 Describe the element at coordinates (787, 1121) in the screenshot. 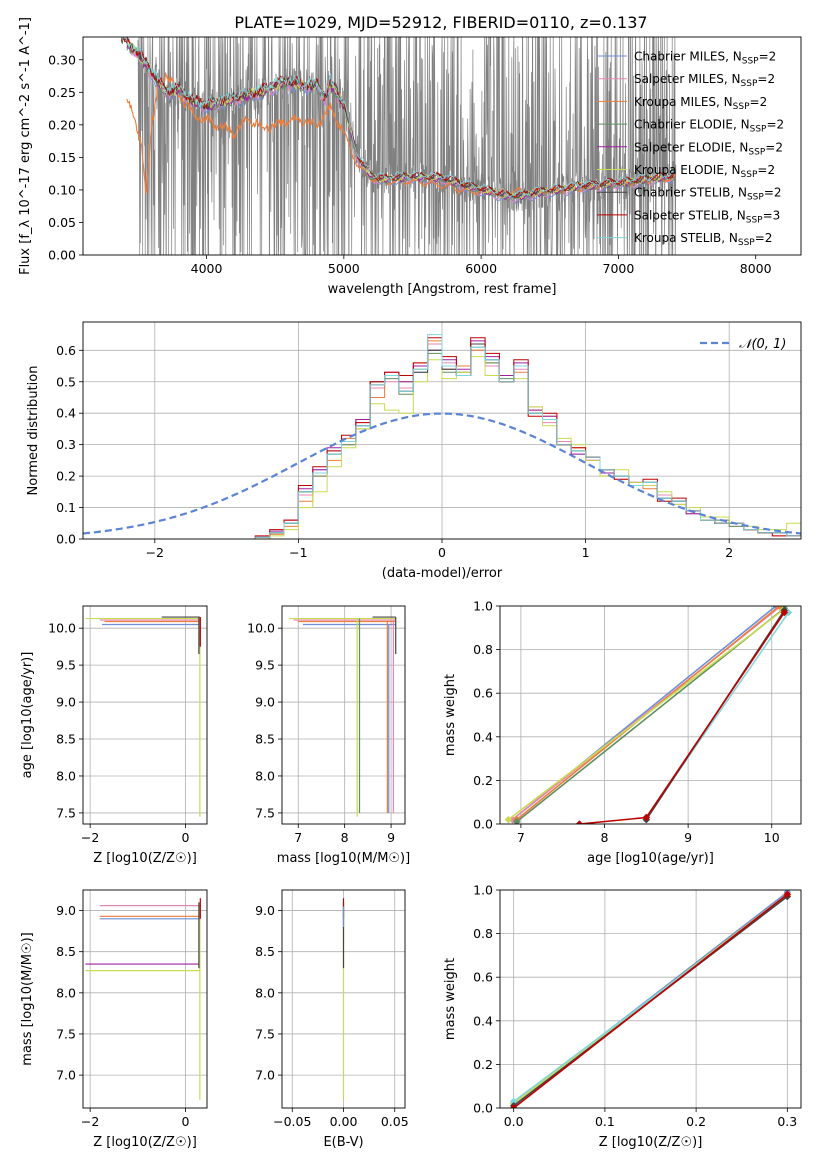

I see `x-tick-label: 0.3` at that location.